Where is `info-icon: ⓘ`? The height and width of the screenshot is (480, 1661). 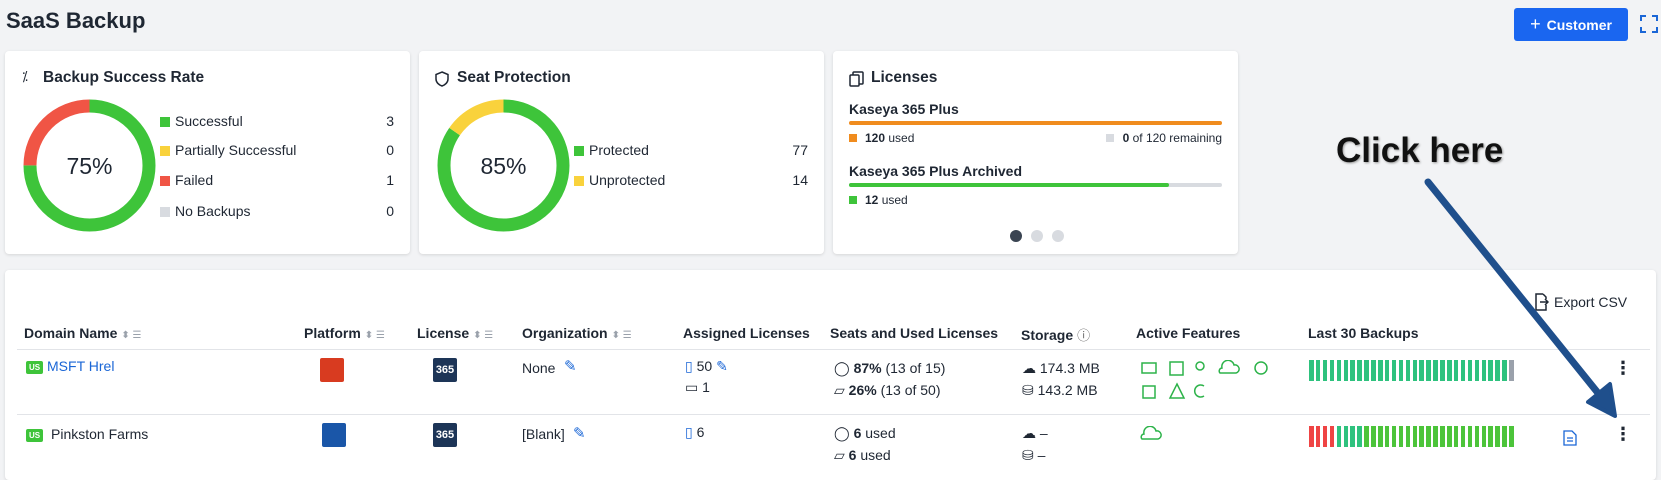 info-icon: ⓘ is located at coordinates (1084, 335).